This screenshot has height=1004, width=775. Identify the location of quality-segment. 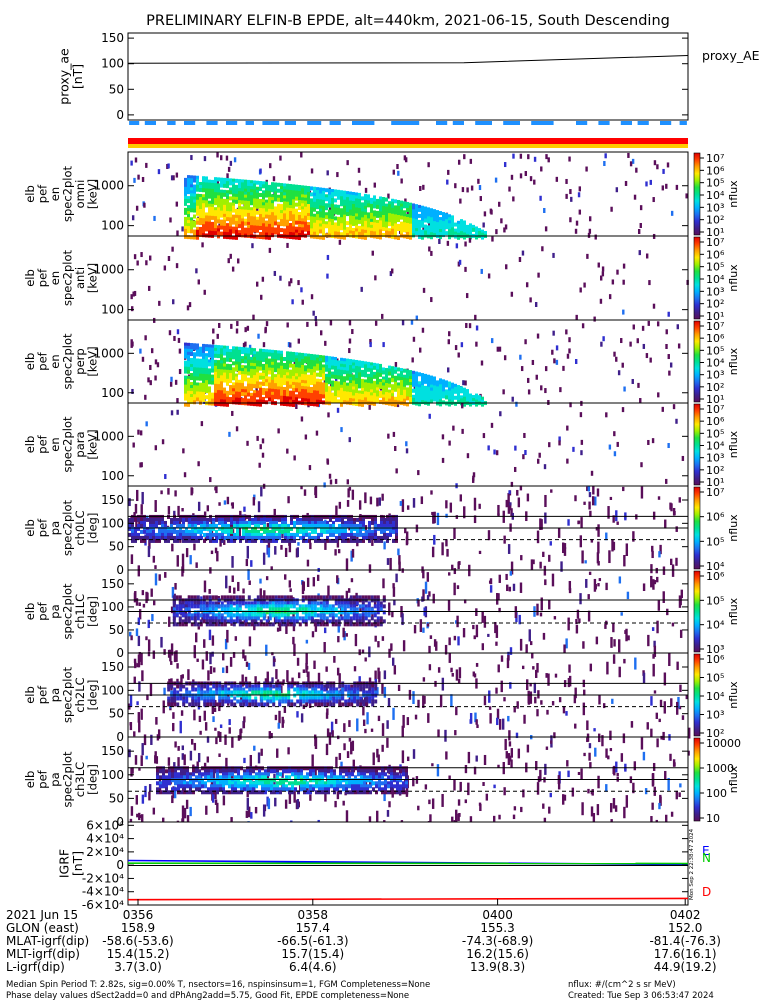
(441, 123).